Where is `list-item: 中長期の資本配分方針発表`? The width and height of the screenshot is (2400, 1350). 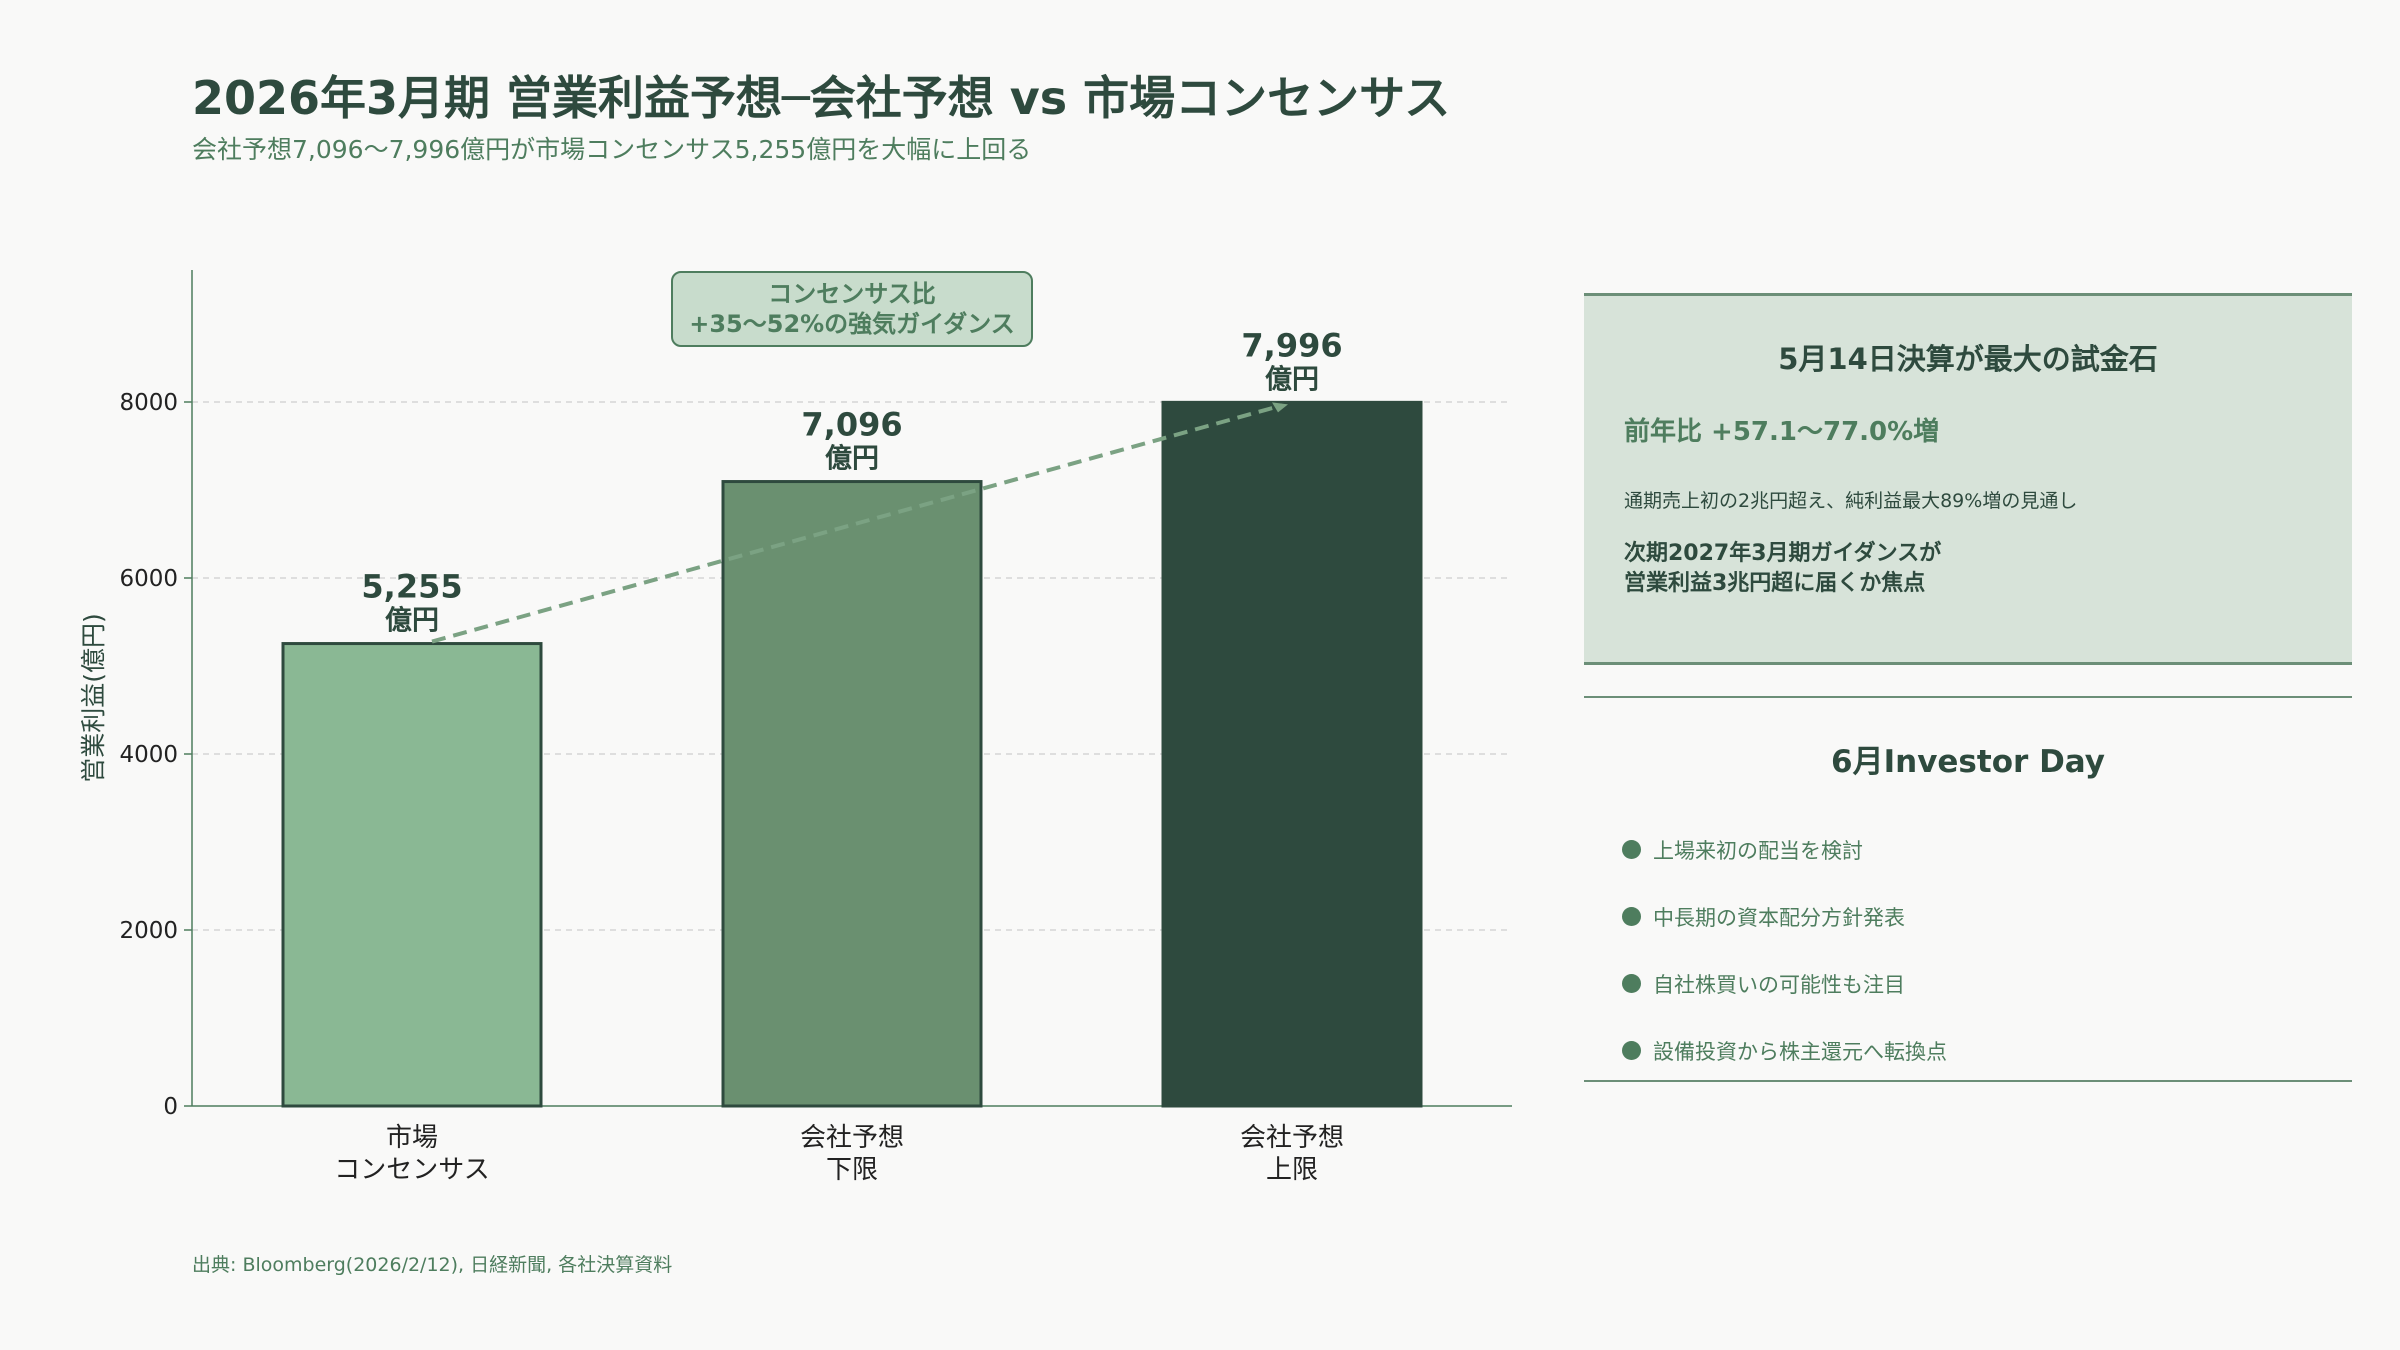 list-item: 中長期の資本配分方針発表 is located at coordinates (1784, 916).